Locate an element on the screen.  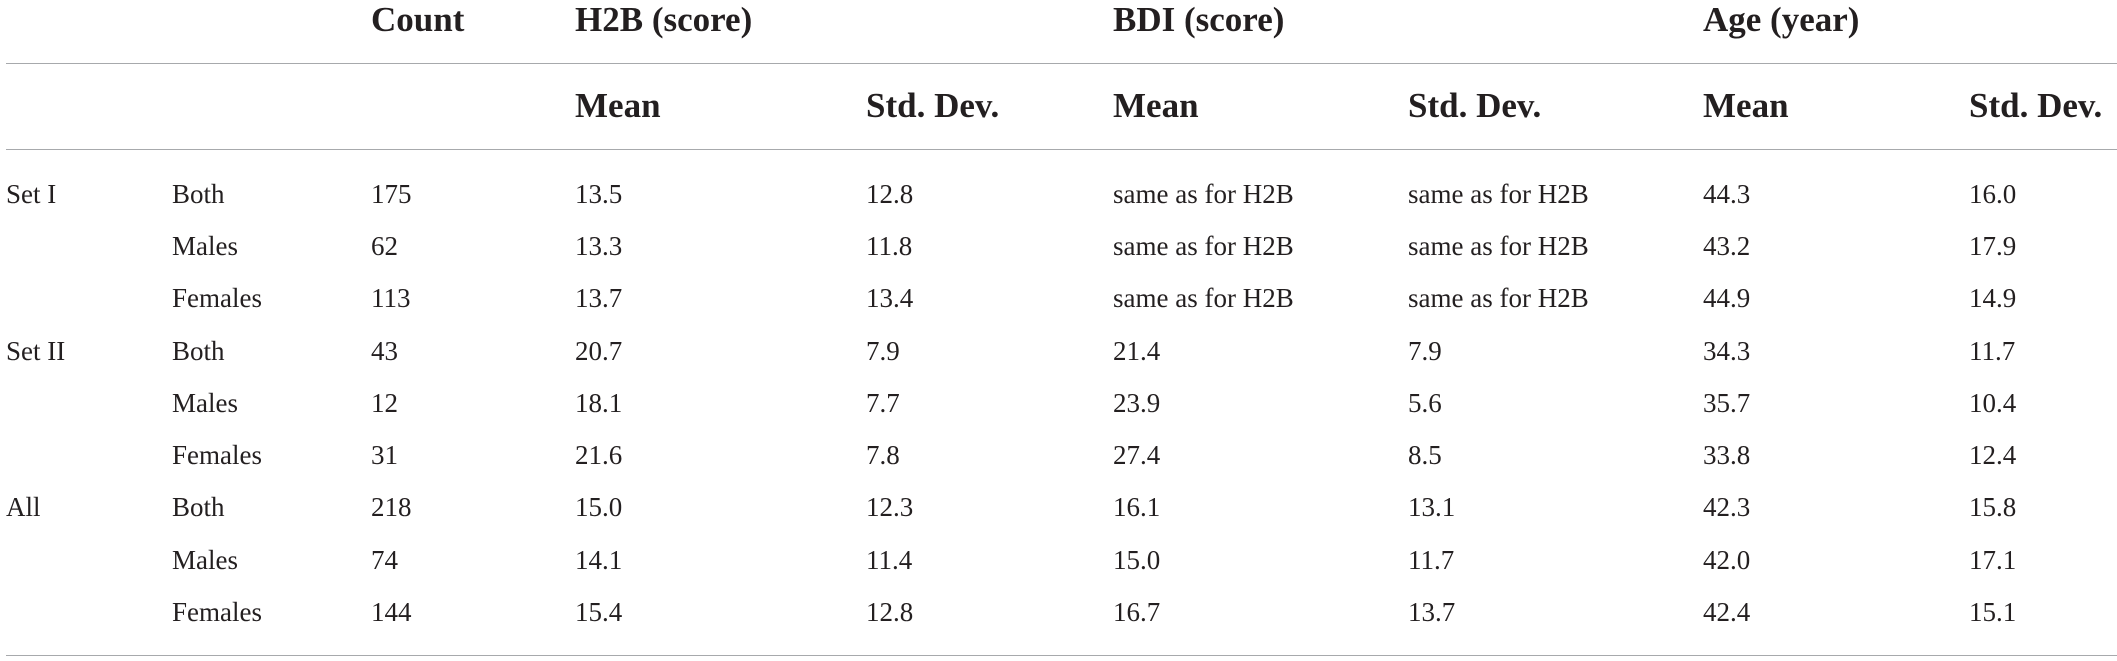
cell-age-mean: 42.3 is located at coordinates (1727, 507).